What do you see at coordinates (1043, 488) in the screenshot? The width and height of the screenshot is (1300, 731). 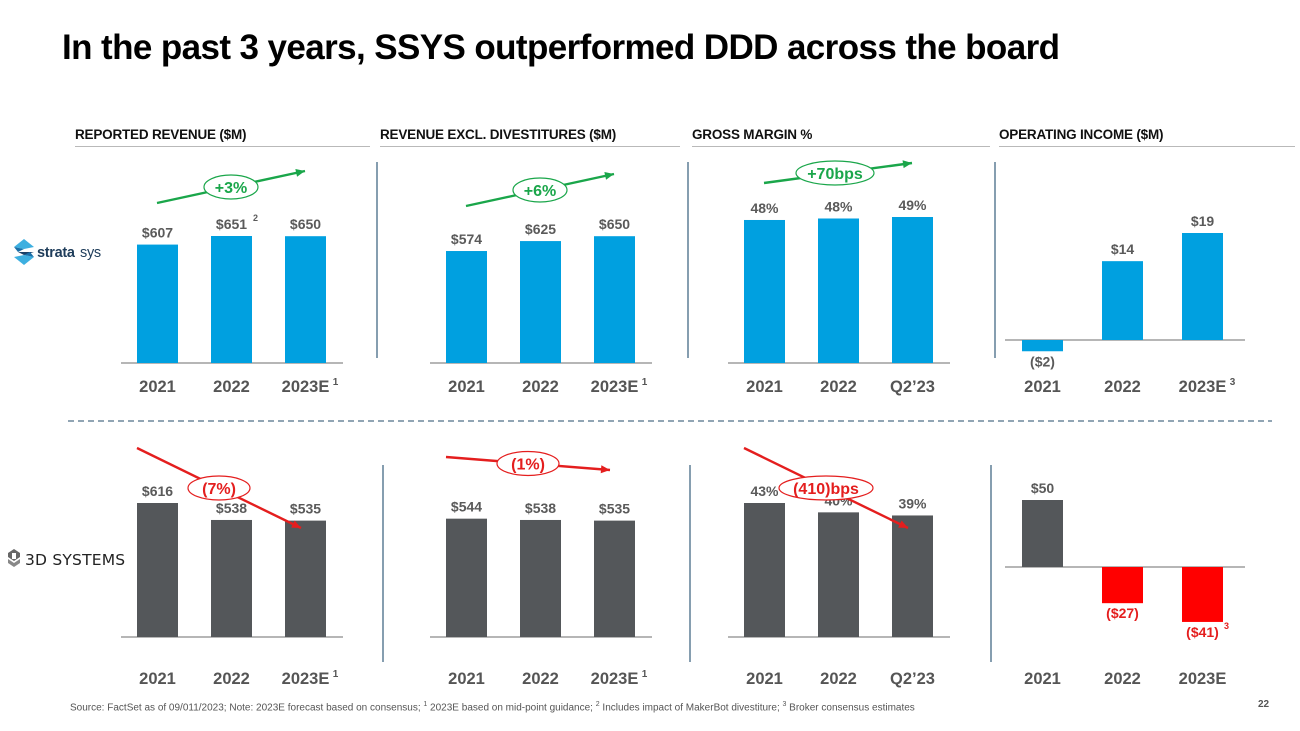 I see `chart-data-label: $50` at bounding box center [1043, 488].